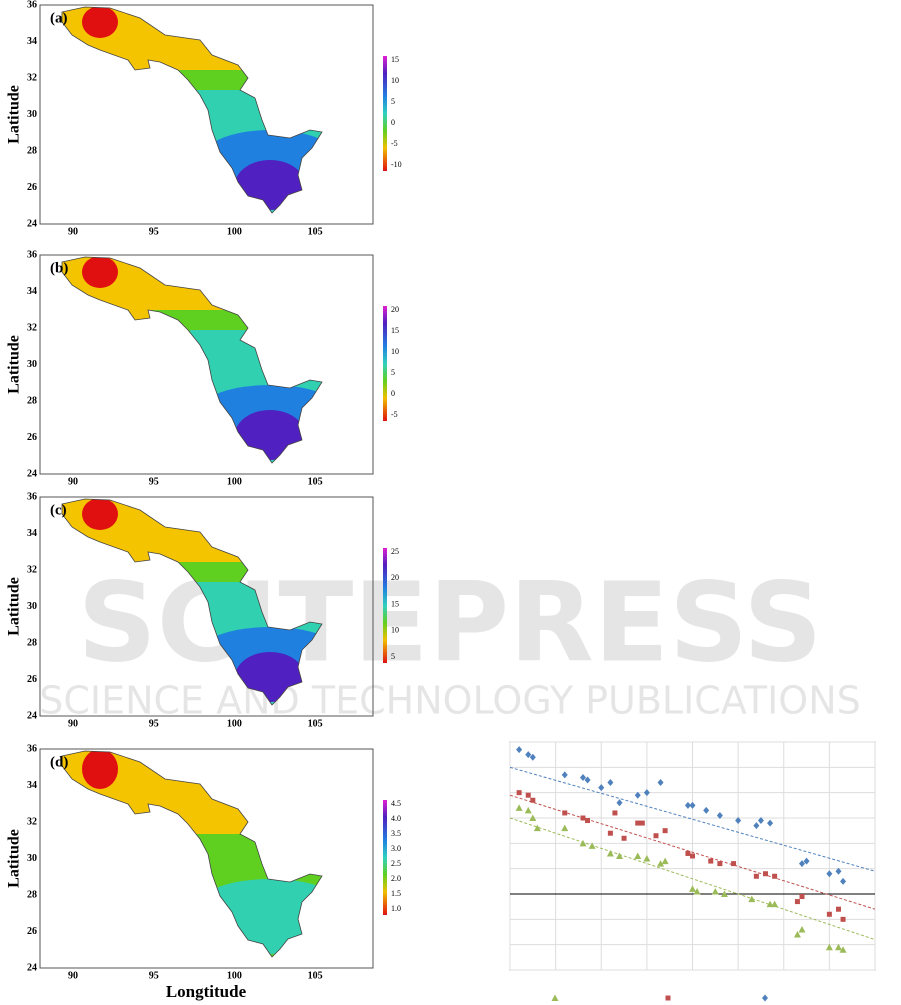 The width and height of the screenshot is (901, 1005). Describe the element at coordinates (449, 622) in the screenshot. I see `watermark-title: SCITEPRESS` at that location.